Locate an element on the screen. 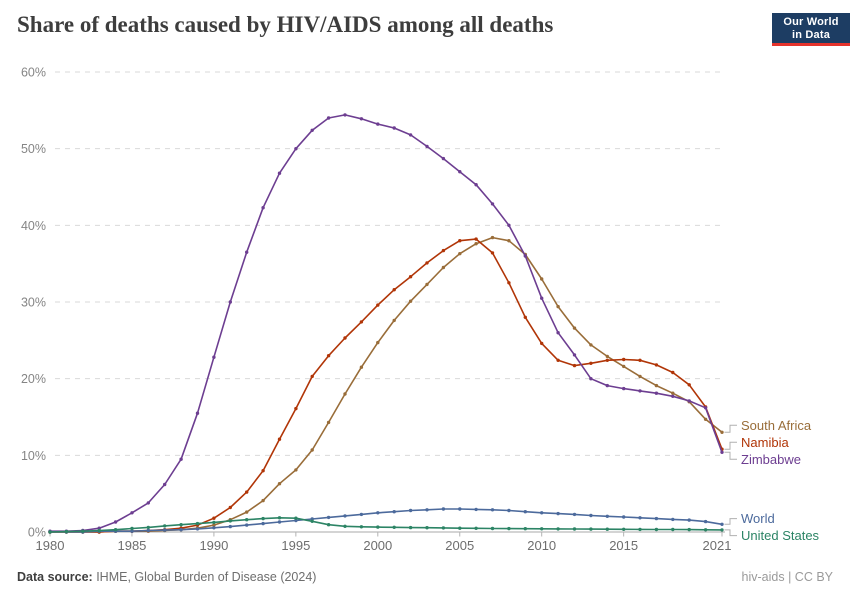 The height and width of the screenshot is (600, 850). data-point-united-states-1986 is located at coordinates (148, 527).